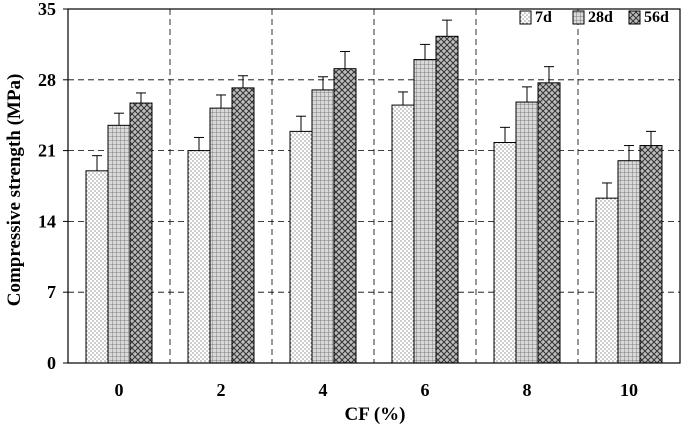 This screenshot has height=431, width=685. Describe the element at coordinates (629, 390) in the screenshot. I see `x-tick-label: 10` at that location.